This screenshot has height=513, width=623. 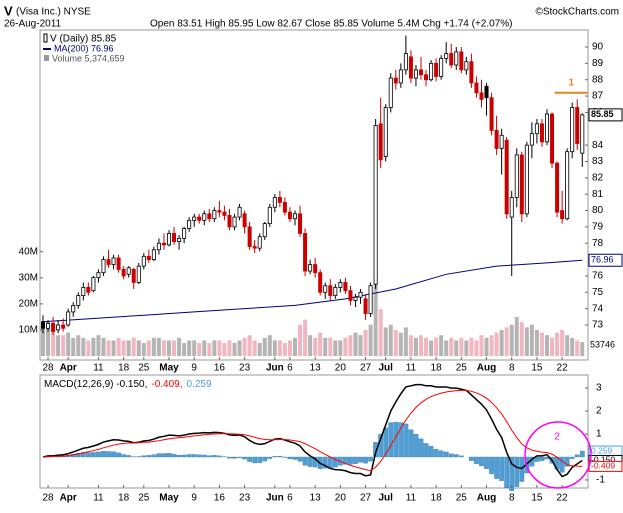 What do you see at coordinates (33, 24) in the screenshot?
I see `date: 26-Aug-2011` at bounding box center [33, 24].